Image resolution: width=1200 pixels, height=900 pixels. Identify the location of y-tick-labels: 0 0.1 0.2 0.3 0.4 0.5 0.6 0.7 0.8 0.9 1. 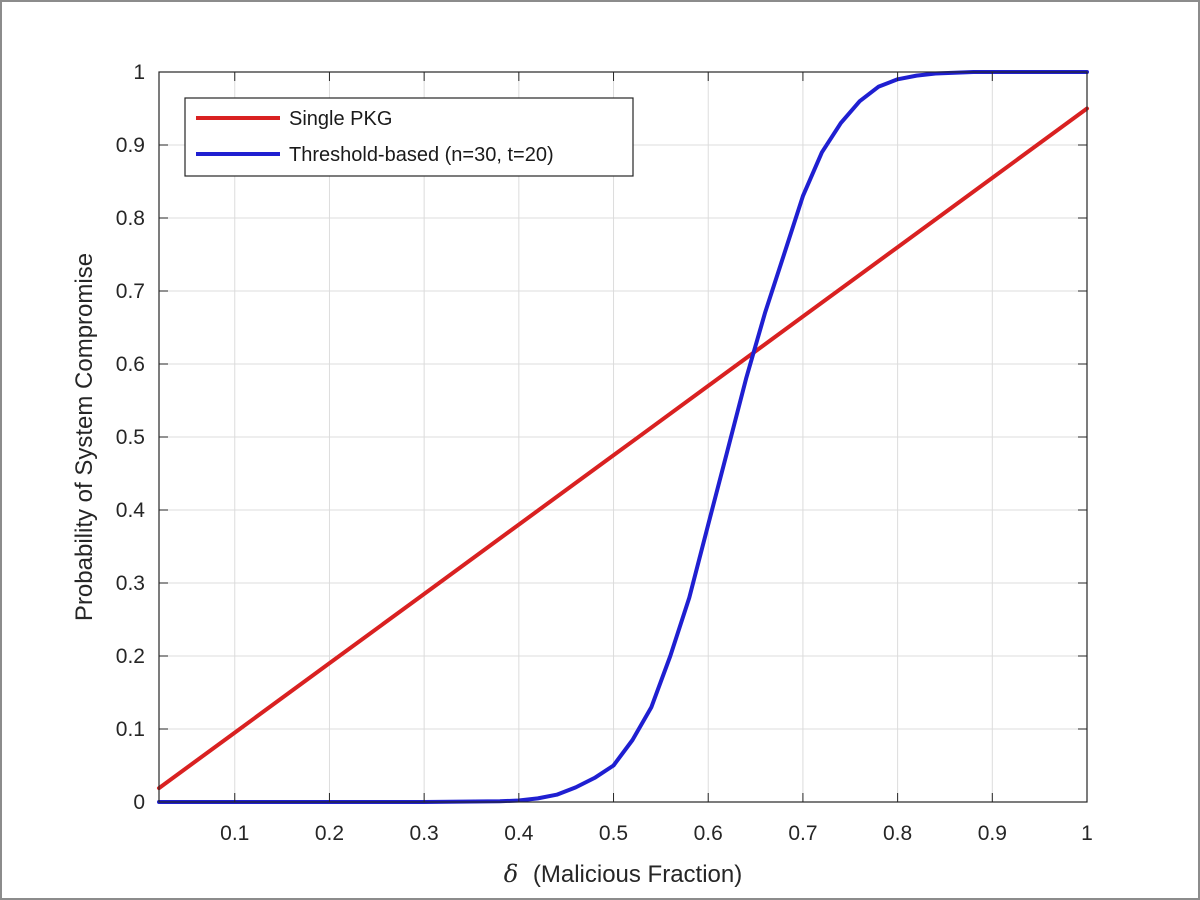
(131, 437).